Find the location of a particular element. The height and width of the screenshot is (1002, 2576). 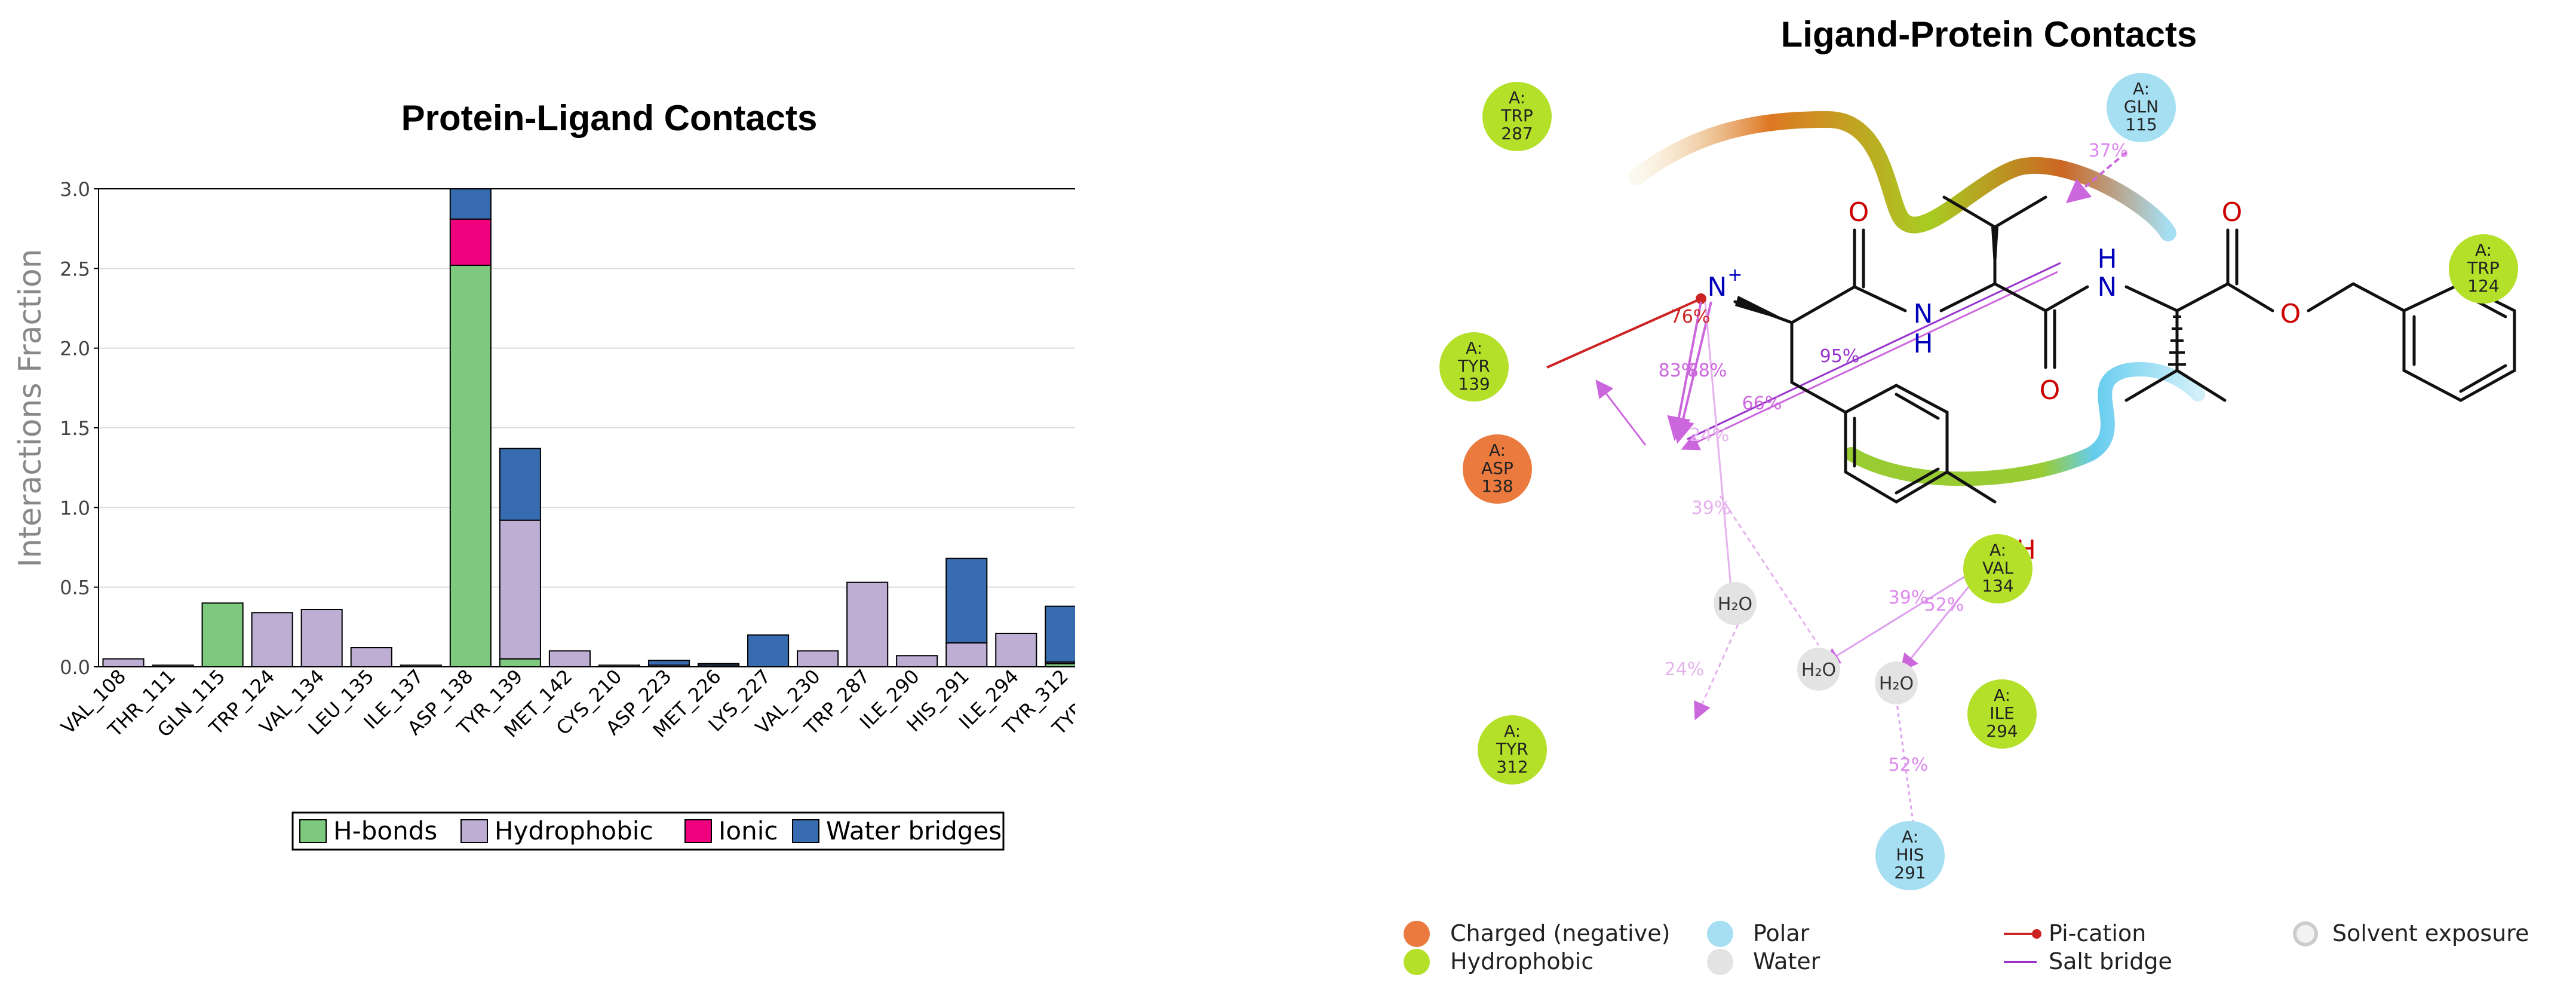

water-1-label: H₂O is located at coordinates (1735, 604).